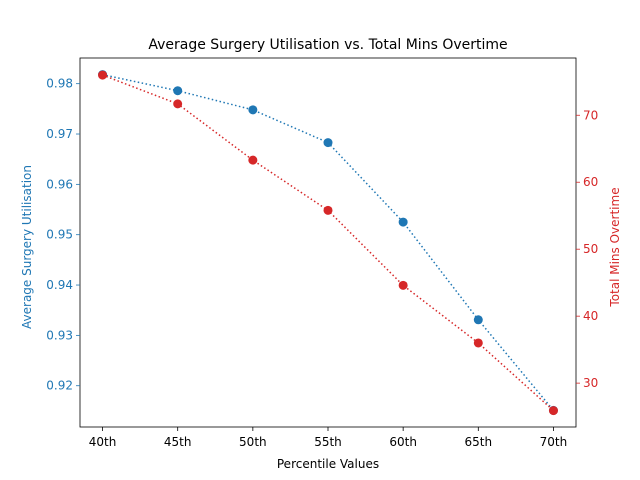 The width and height of the screenshot is (640, 480). Describe the element at coordinates (479, 442) in the screenshot. I see `x-tick-label: 65th` at that location.